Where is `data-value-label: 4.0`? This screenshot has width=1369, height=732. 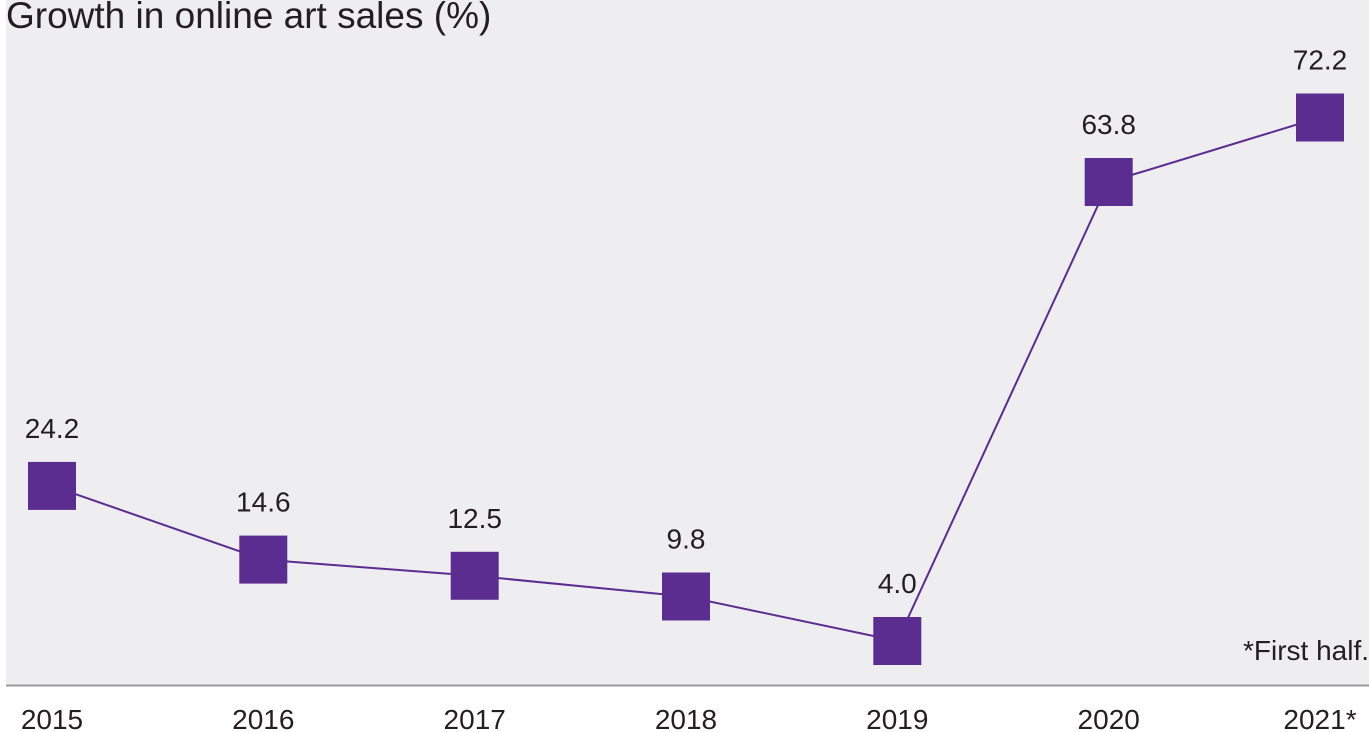 data-value-label: 4.0 is located at coordinates (897, 583).